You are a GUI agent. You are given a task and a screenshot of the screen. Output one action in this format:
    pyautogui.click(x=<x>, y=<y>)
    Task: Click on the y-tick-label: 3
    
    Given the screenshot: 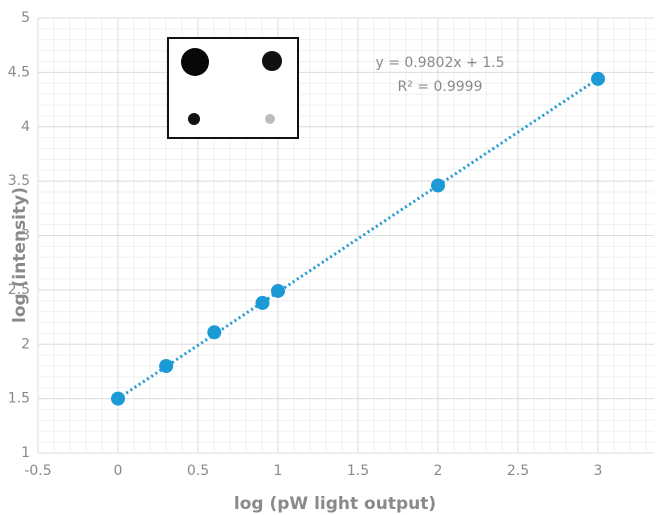 What is the action you would take?
    pyautogui.click(x=25, y=236)
    